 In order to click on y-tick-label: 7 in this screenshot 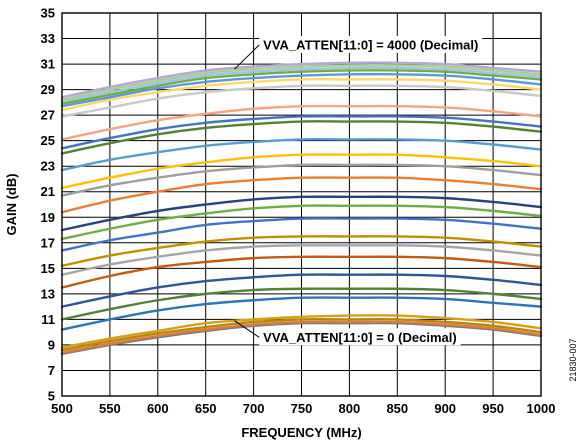, I will do `click(51, 370)`.